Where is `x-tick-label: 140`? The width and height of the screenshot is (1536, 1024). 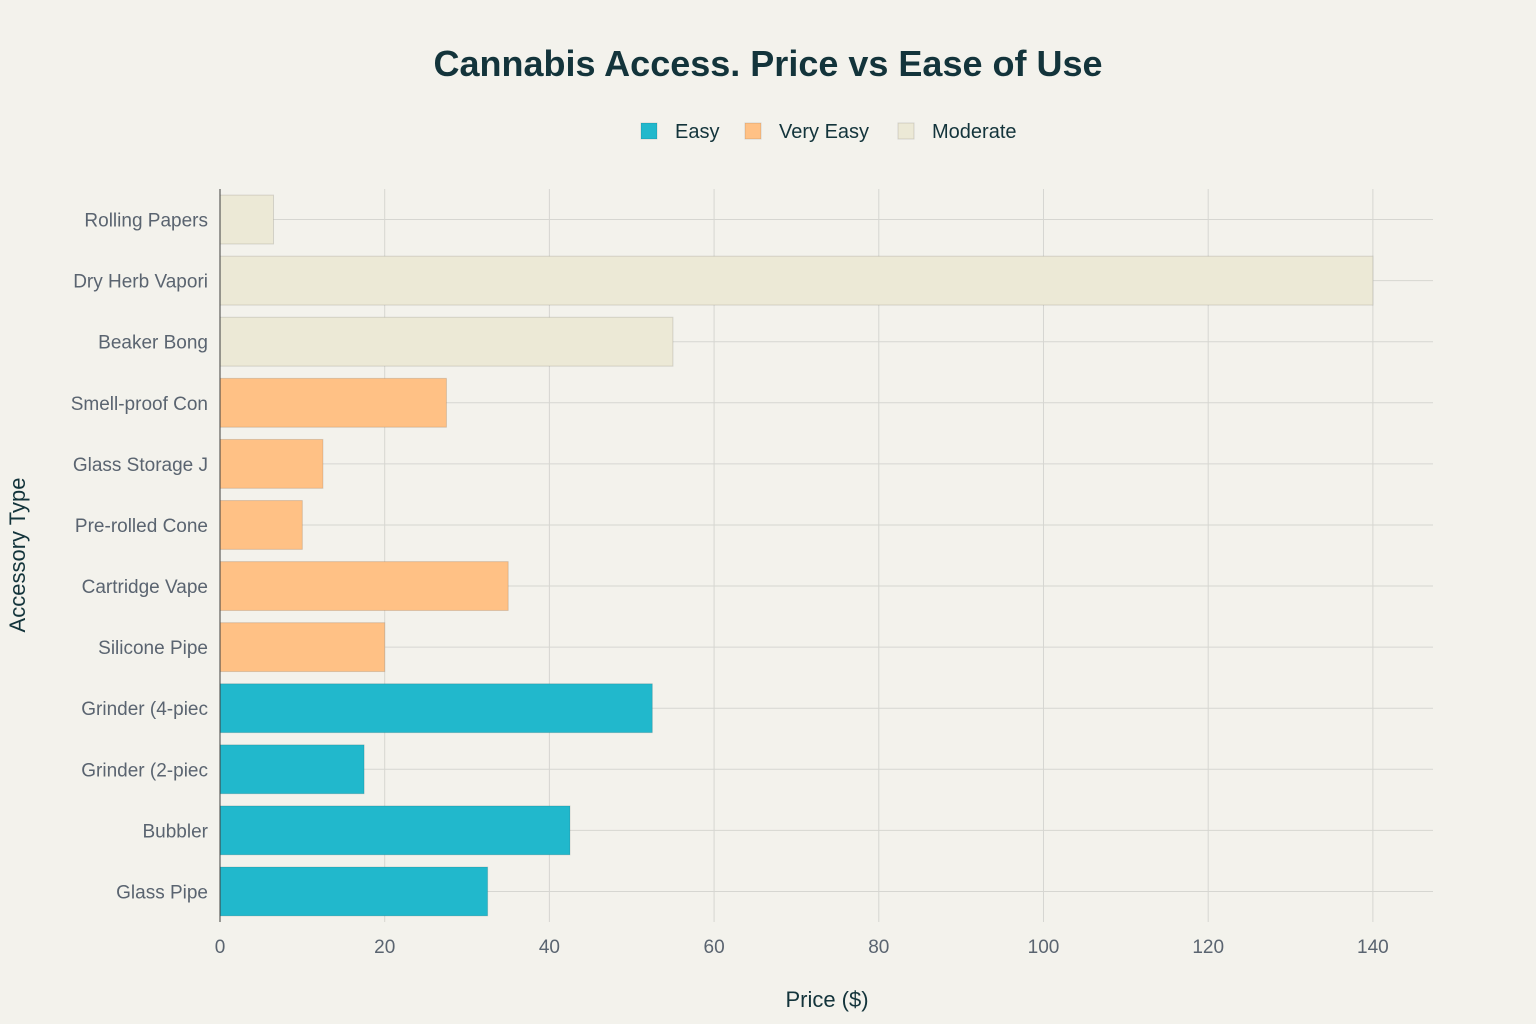
x-tick-label: 140 is located at coordinates (1373, 947).